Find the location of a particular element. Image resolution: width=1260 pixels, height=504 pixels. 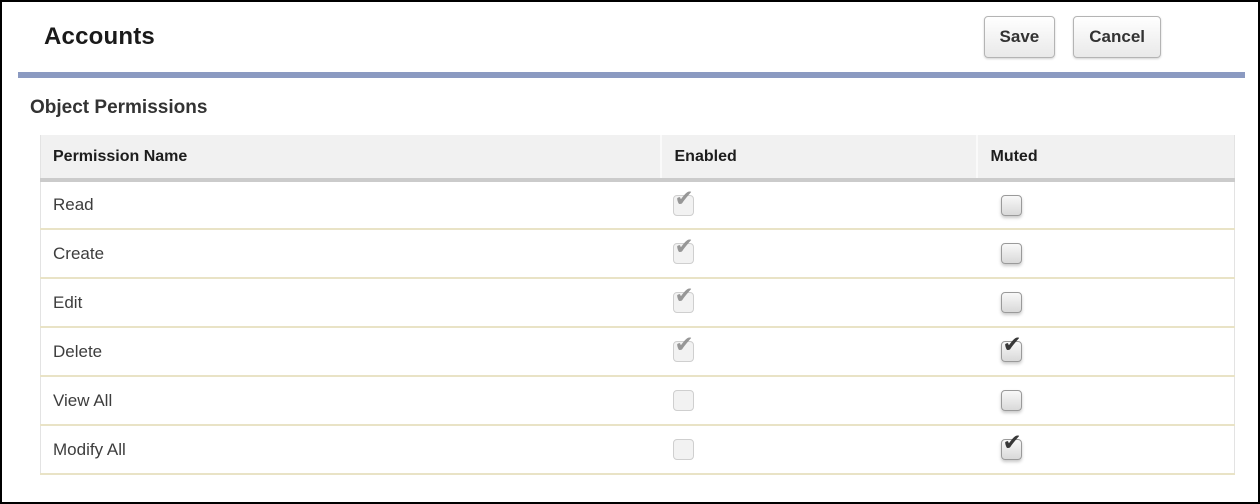

header-divider is located at coordinates (631, 75).